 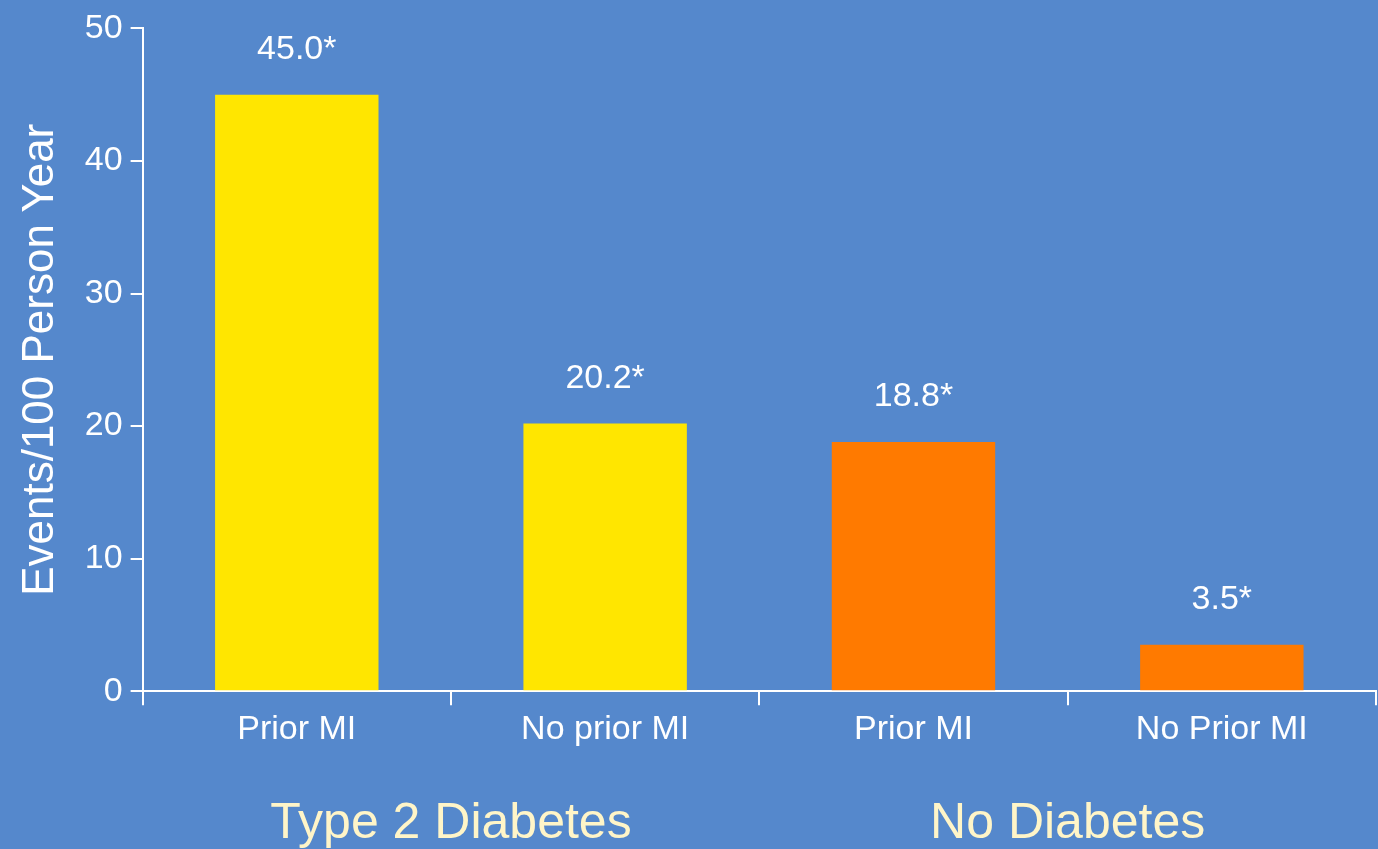 I want to click on data-label: 45.0*, so click(x=297, y=47).